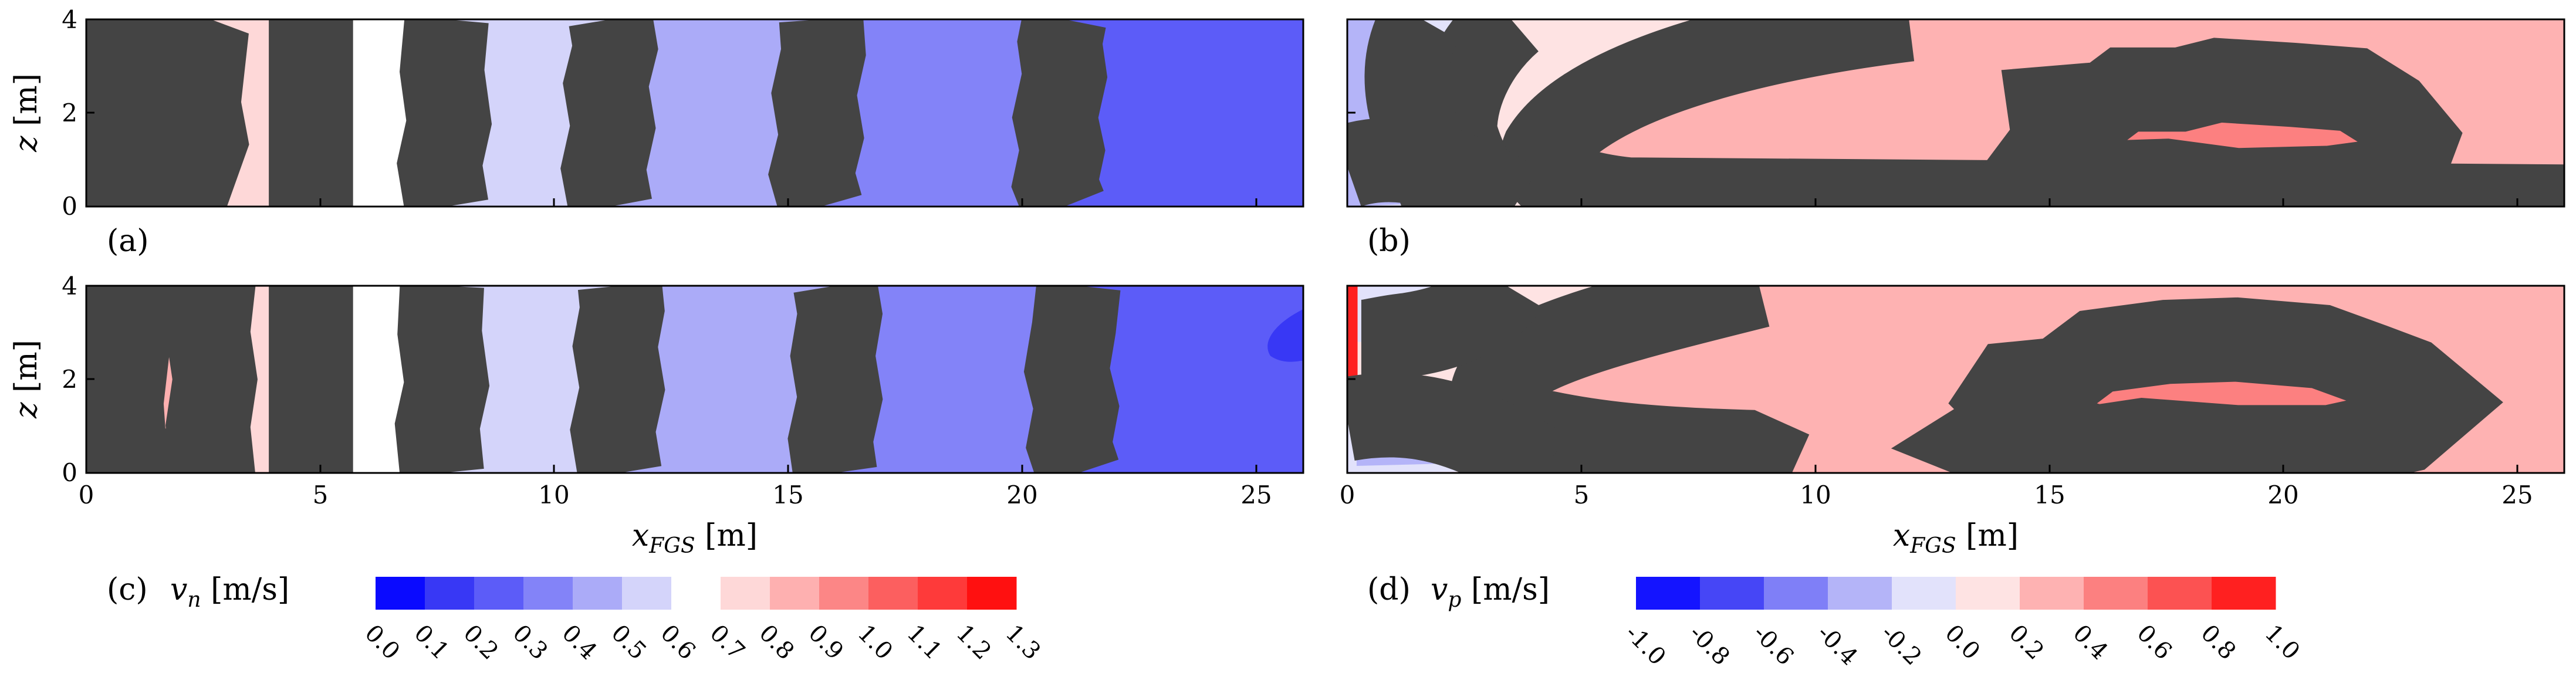  What do you see at coordinates (432, 642) in the screenshot?
I see `colorbar-vn-tick-1: 0.1` at bounding box center [432, 642].